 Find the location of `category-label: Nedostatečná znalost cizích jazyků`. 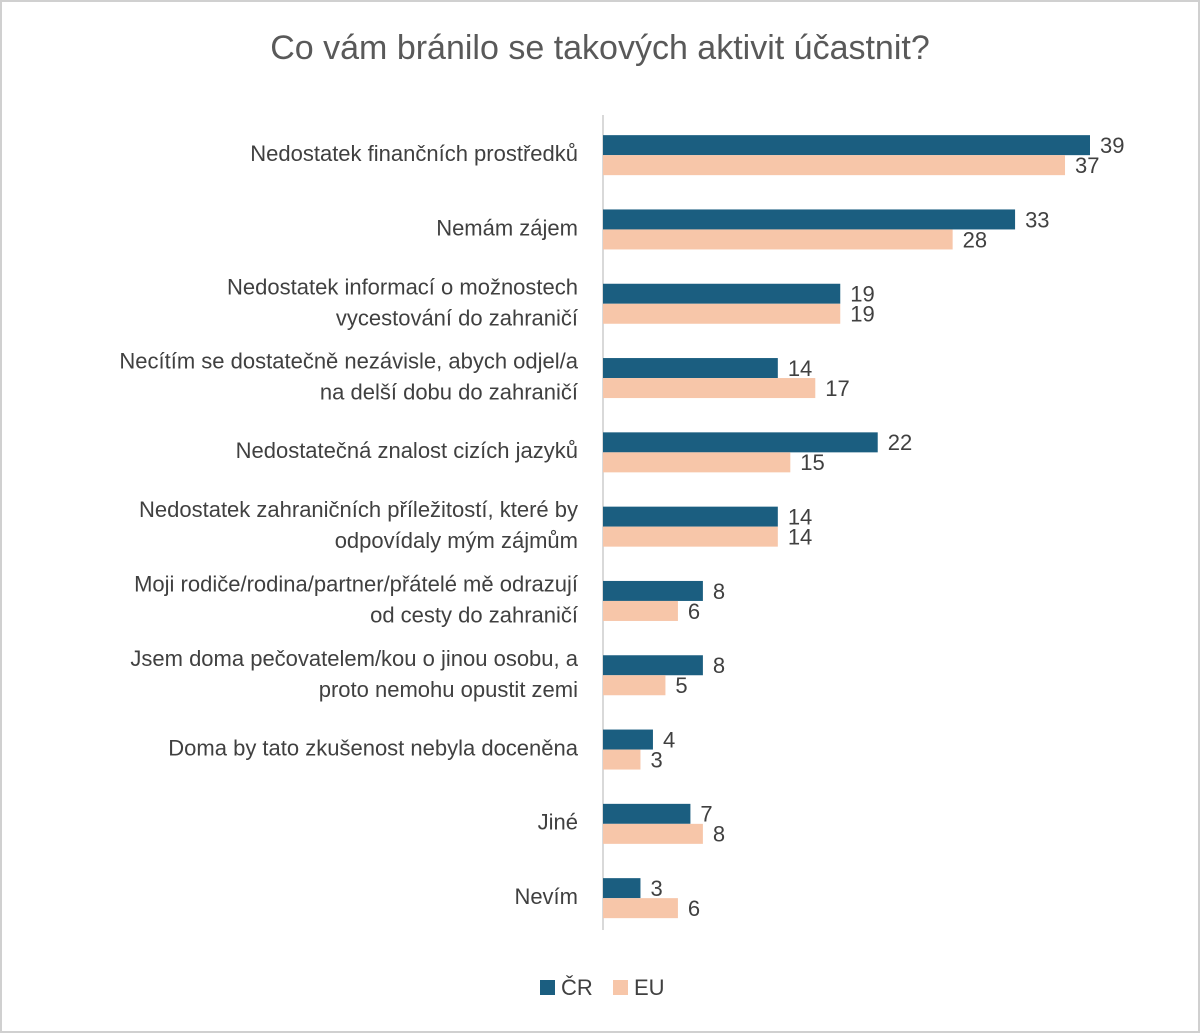

category-label: Nedostatečná znalost cizích jazyků is located at coordinates (407, 450).